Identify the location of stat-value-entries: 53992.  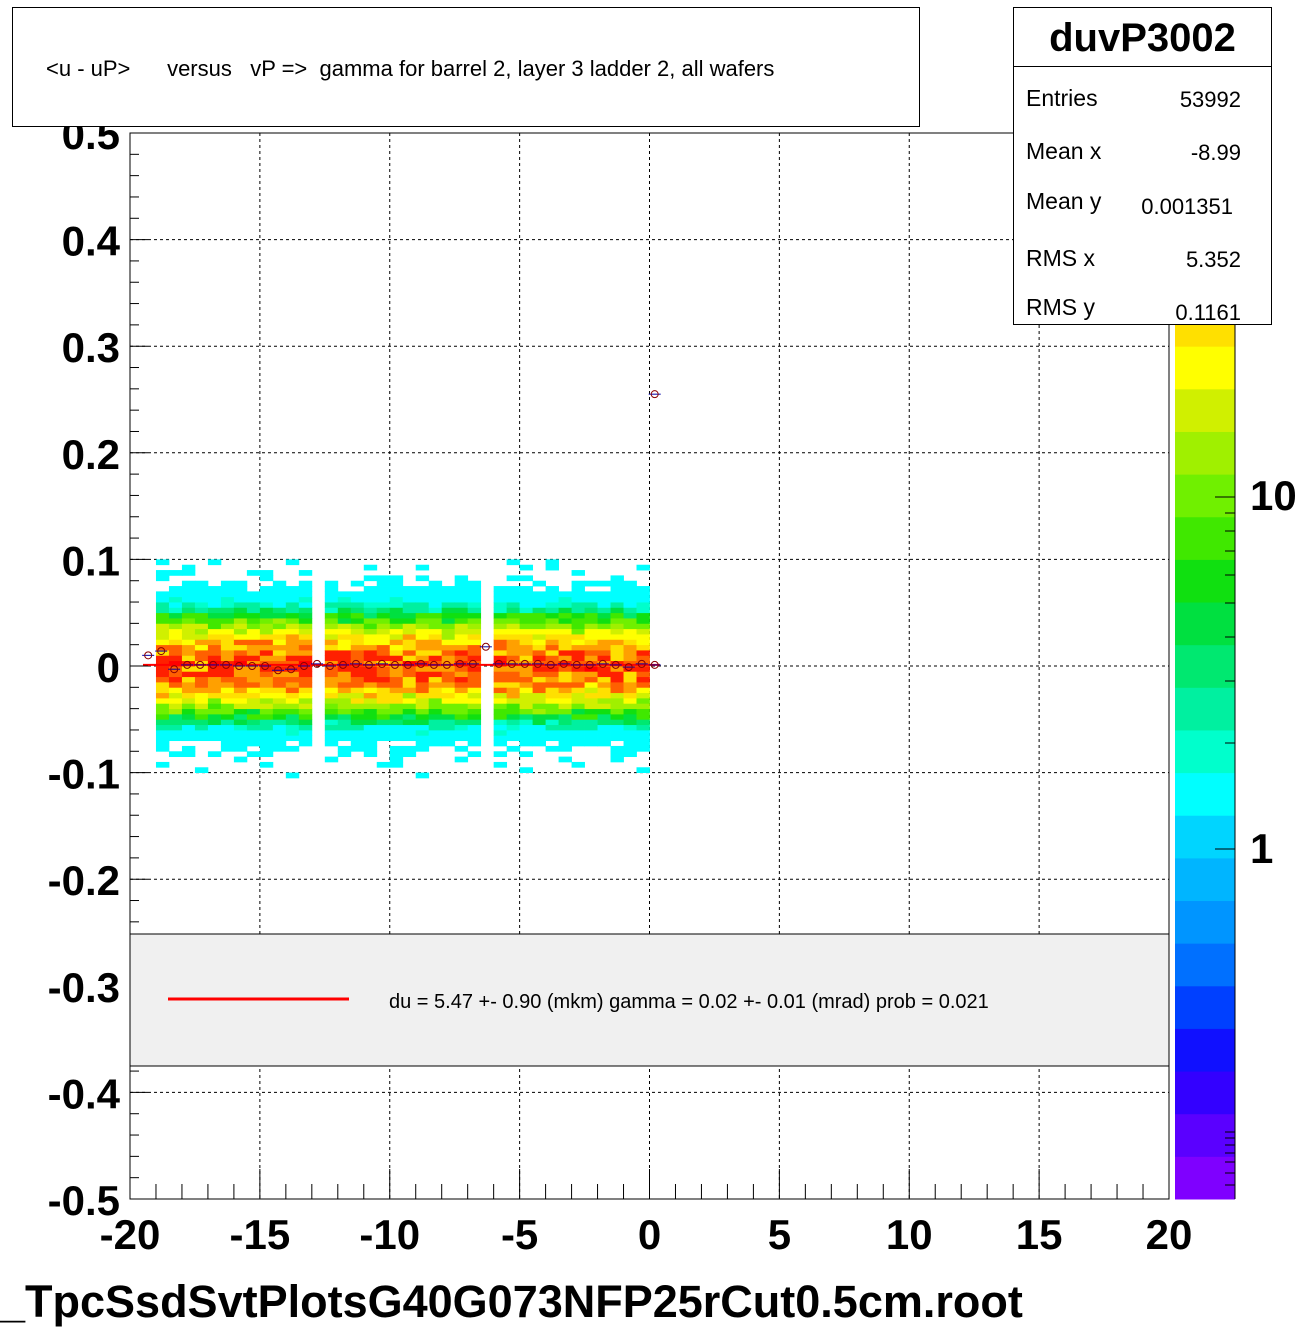
(1210, 99).